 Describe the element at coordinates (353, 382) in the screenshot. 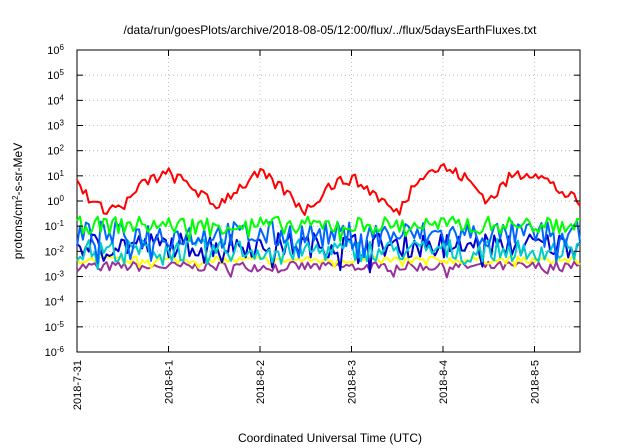

I see `x-tick-label: 2018-8-3` at that location.